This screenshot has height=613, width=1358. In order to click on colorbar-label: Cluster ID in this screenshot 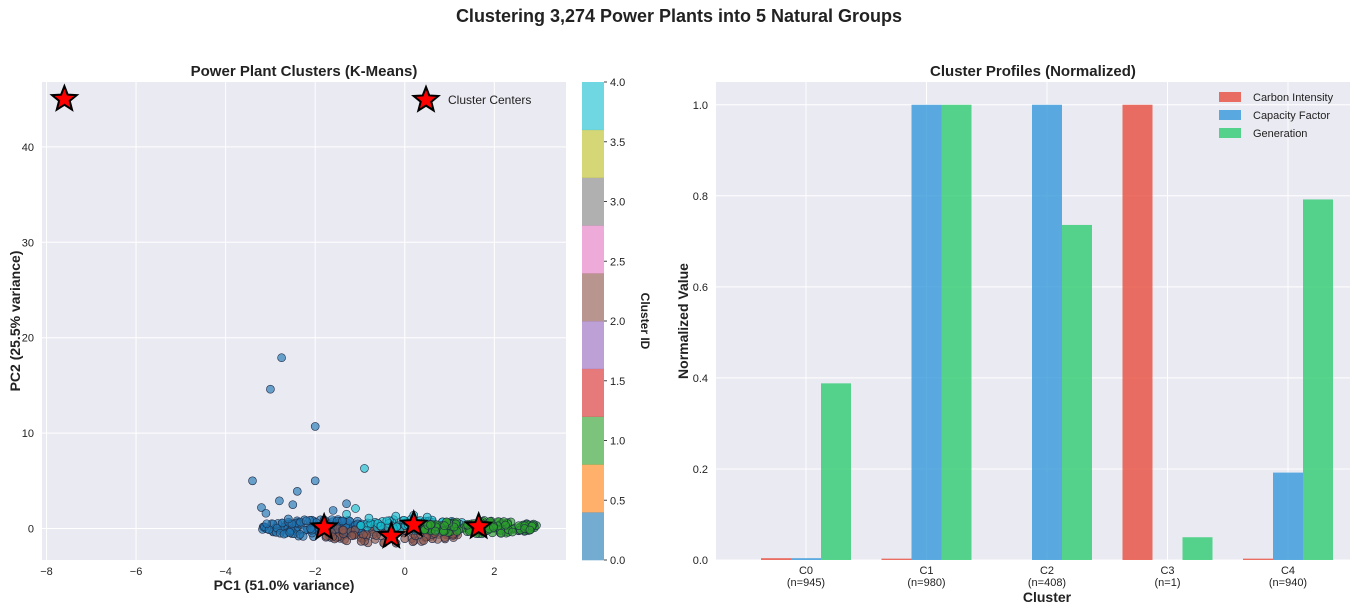, I will do `click(645, 321)`.